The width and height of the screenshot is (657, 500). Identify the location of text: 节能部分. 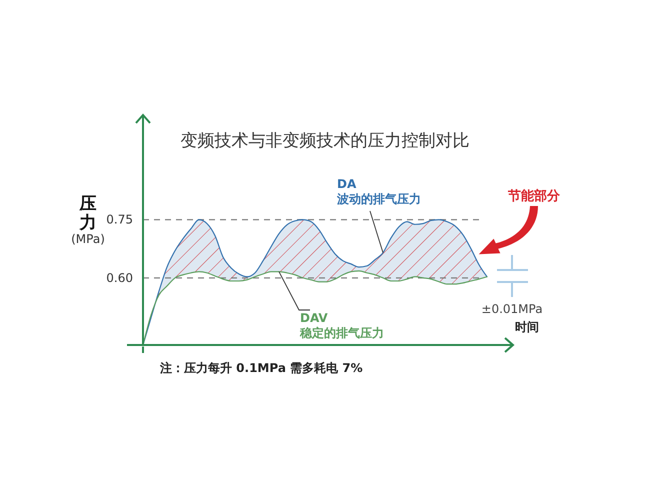
(534, 196).